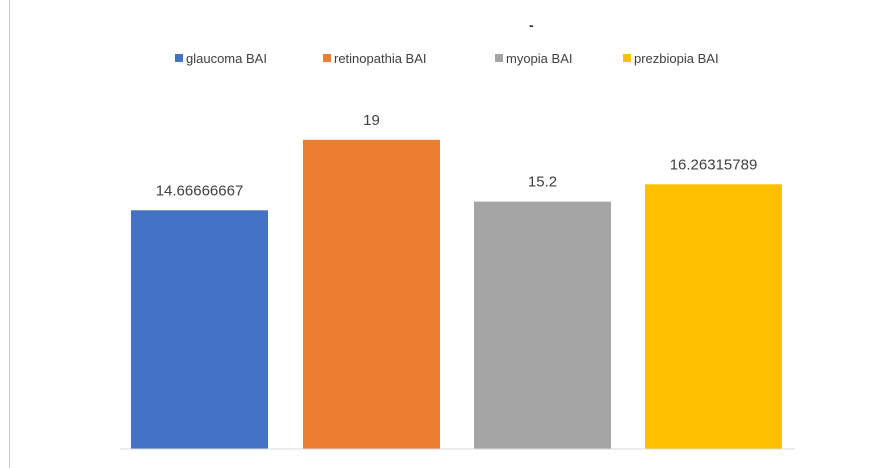  What do you see at coordinates (9, 234) in the screenshot?
I see `chart-left-border` at bounding box center [9, 234].